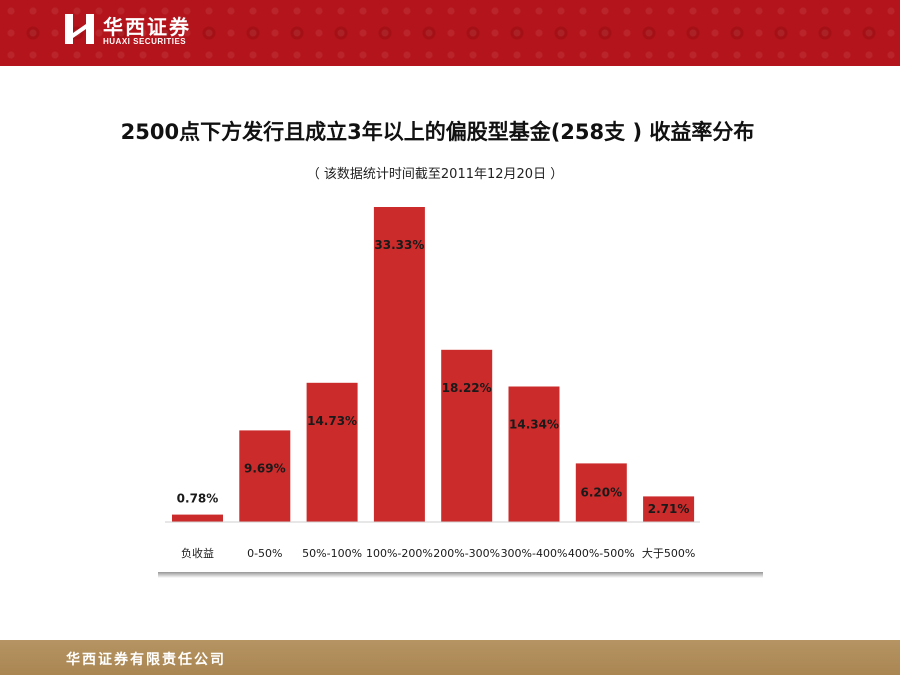 This screenshot has height=675, width=900. What do you see at coordinates (145, 41) in the screenshot?
I see `logo-english-name: HUAXI SECURITIES` at bounding box center [145, 41].